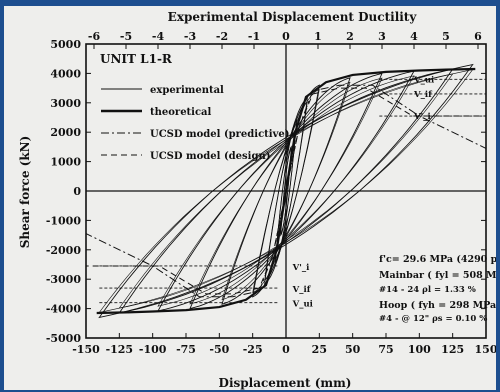  Describe the element at coordinates (319, 349) in the screenshot. I see `x-tick-label: 25` at that location.